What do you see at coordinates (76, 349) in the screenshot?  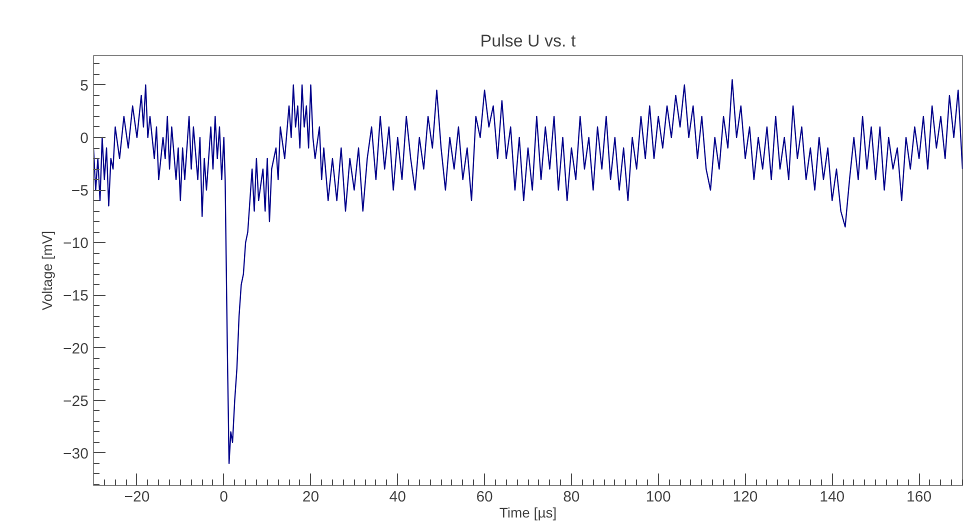 I see `y-tick-label: −20` at bounding box center [76, 349].